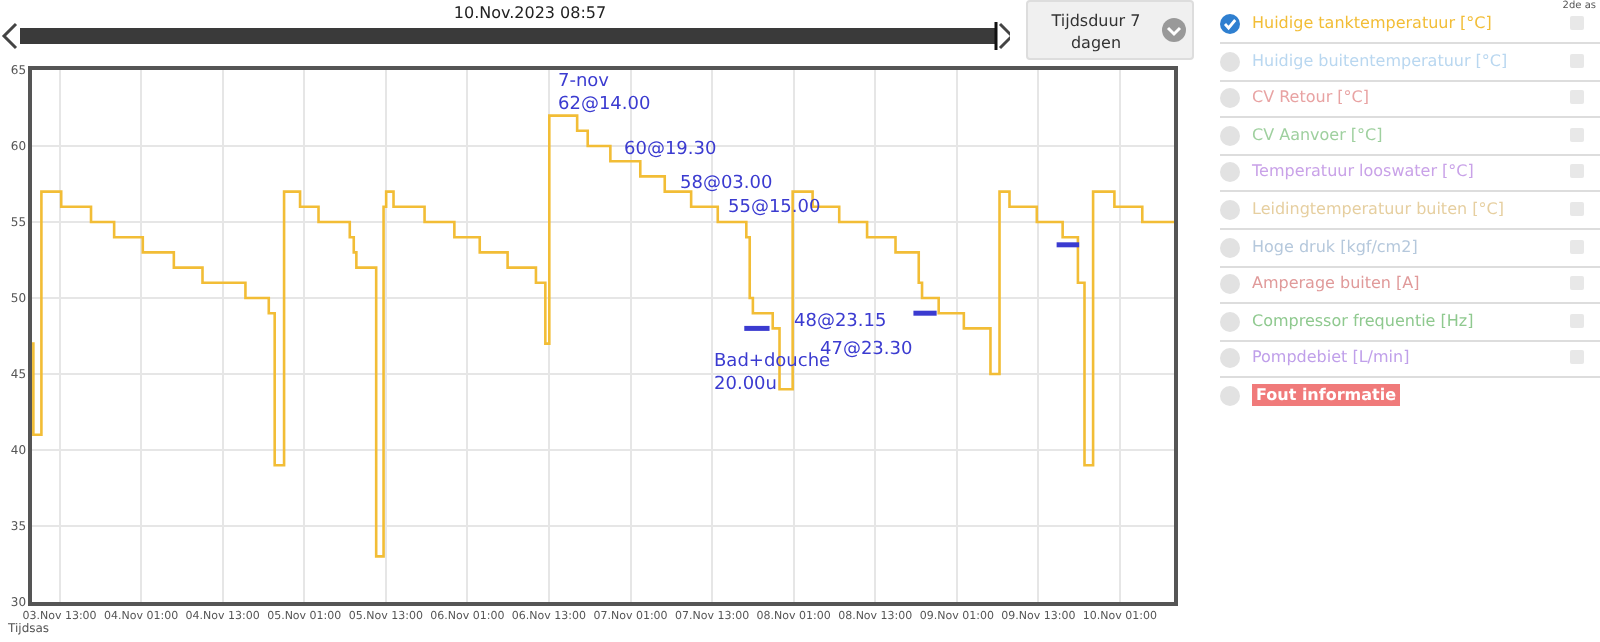 This screenshot has width=1600, height=642. Describe the element at coordinates (1336, 284) in the screenshot. I see `text: Amperage buiten [A]` at that location.